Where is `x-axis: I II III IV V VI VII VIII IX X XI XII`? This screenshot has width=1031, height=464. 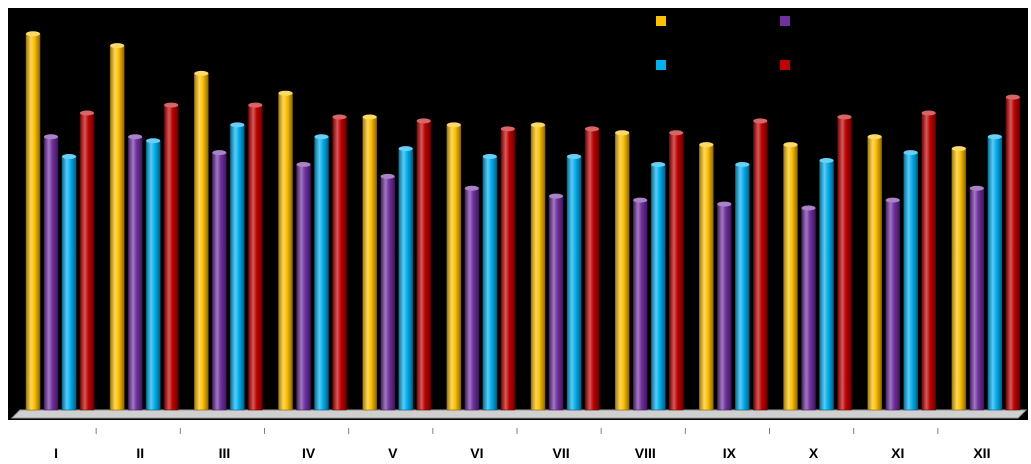 x-axis: I II III IV V VI VII VIII IX X XI XII is located at coordinates (522, 444).